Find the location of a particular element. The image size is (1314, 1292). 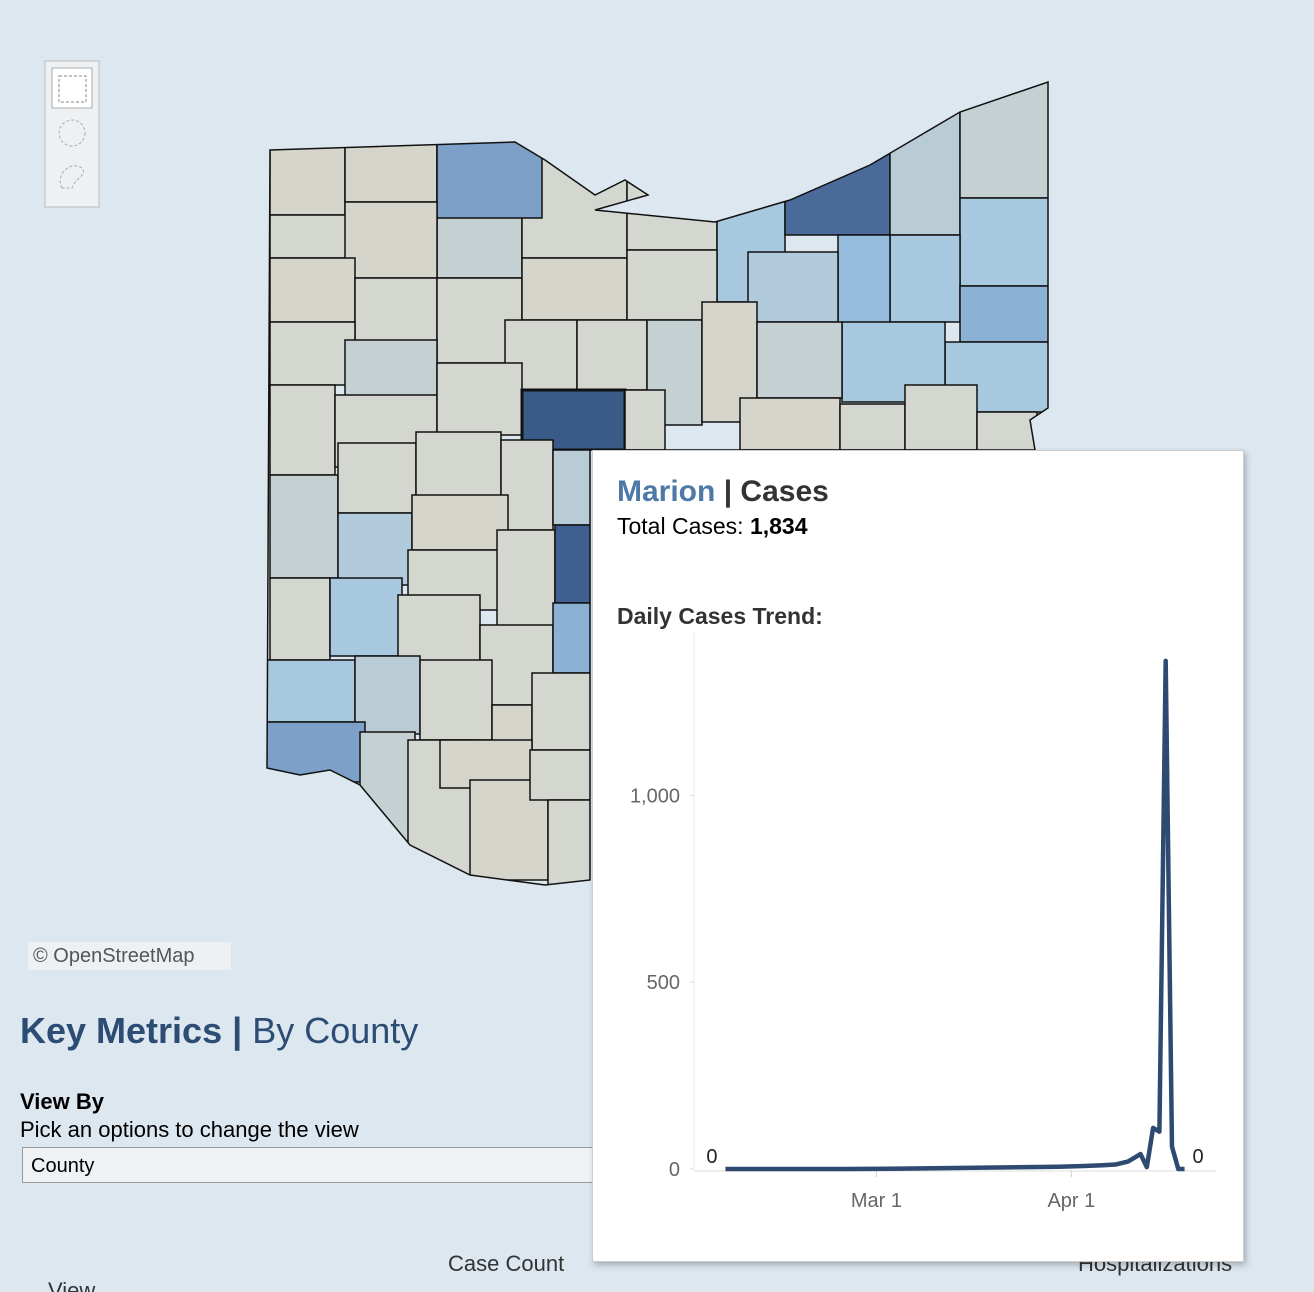

section-title: Key Metrics | By County is located at coordinates (219, 1031).